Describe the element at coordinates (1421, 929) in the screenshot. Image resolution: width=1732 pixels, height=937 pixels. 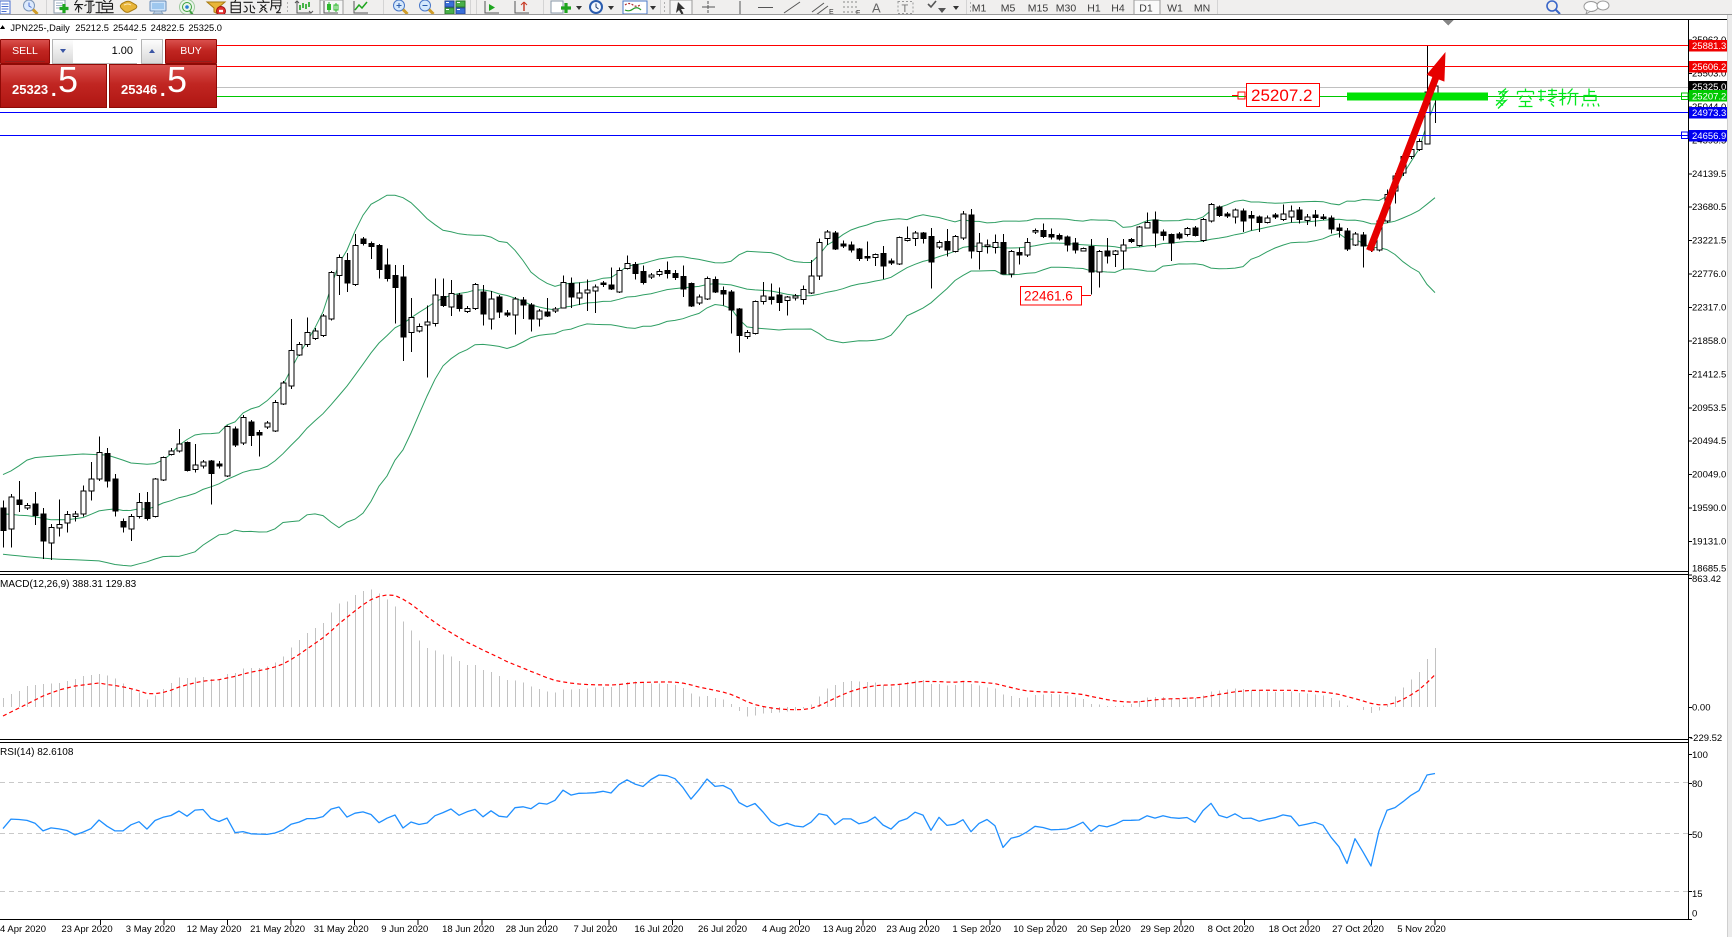
I see `svg-text: 5 Nov 2020` at that location.